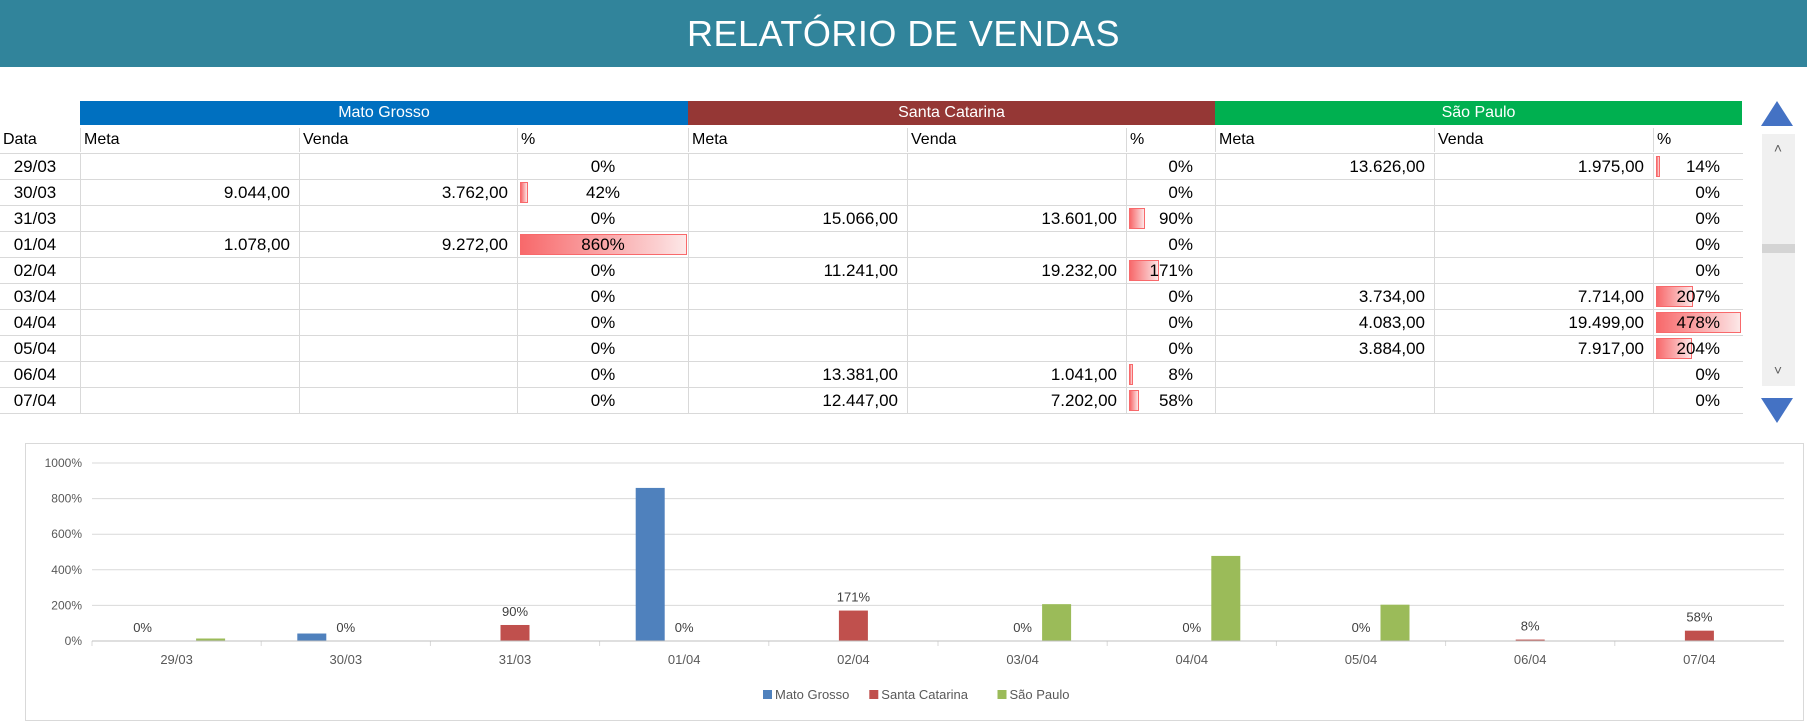 Image resolution: width=1807 pixels, height=725 pixels. What do you see at coordinates (35, 192) in the screenshot?
I see `date-cell: 30/03` at bounding box center [35, 192].